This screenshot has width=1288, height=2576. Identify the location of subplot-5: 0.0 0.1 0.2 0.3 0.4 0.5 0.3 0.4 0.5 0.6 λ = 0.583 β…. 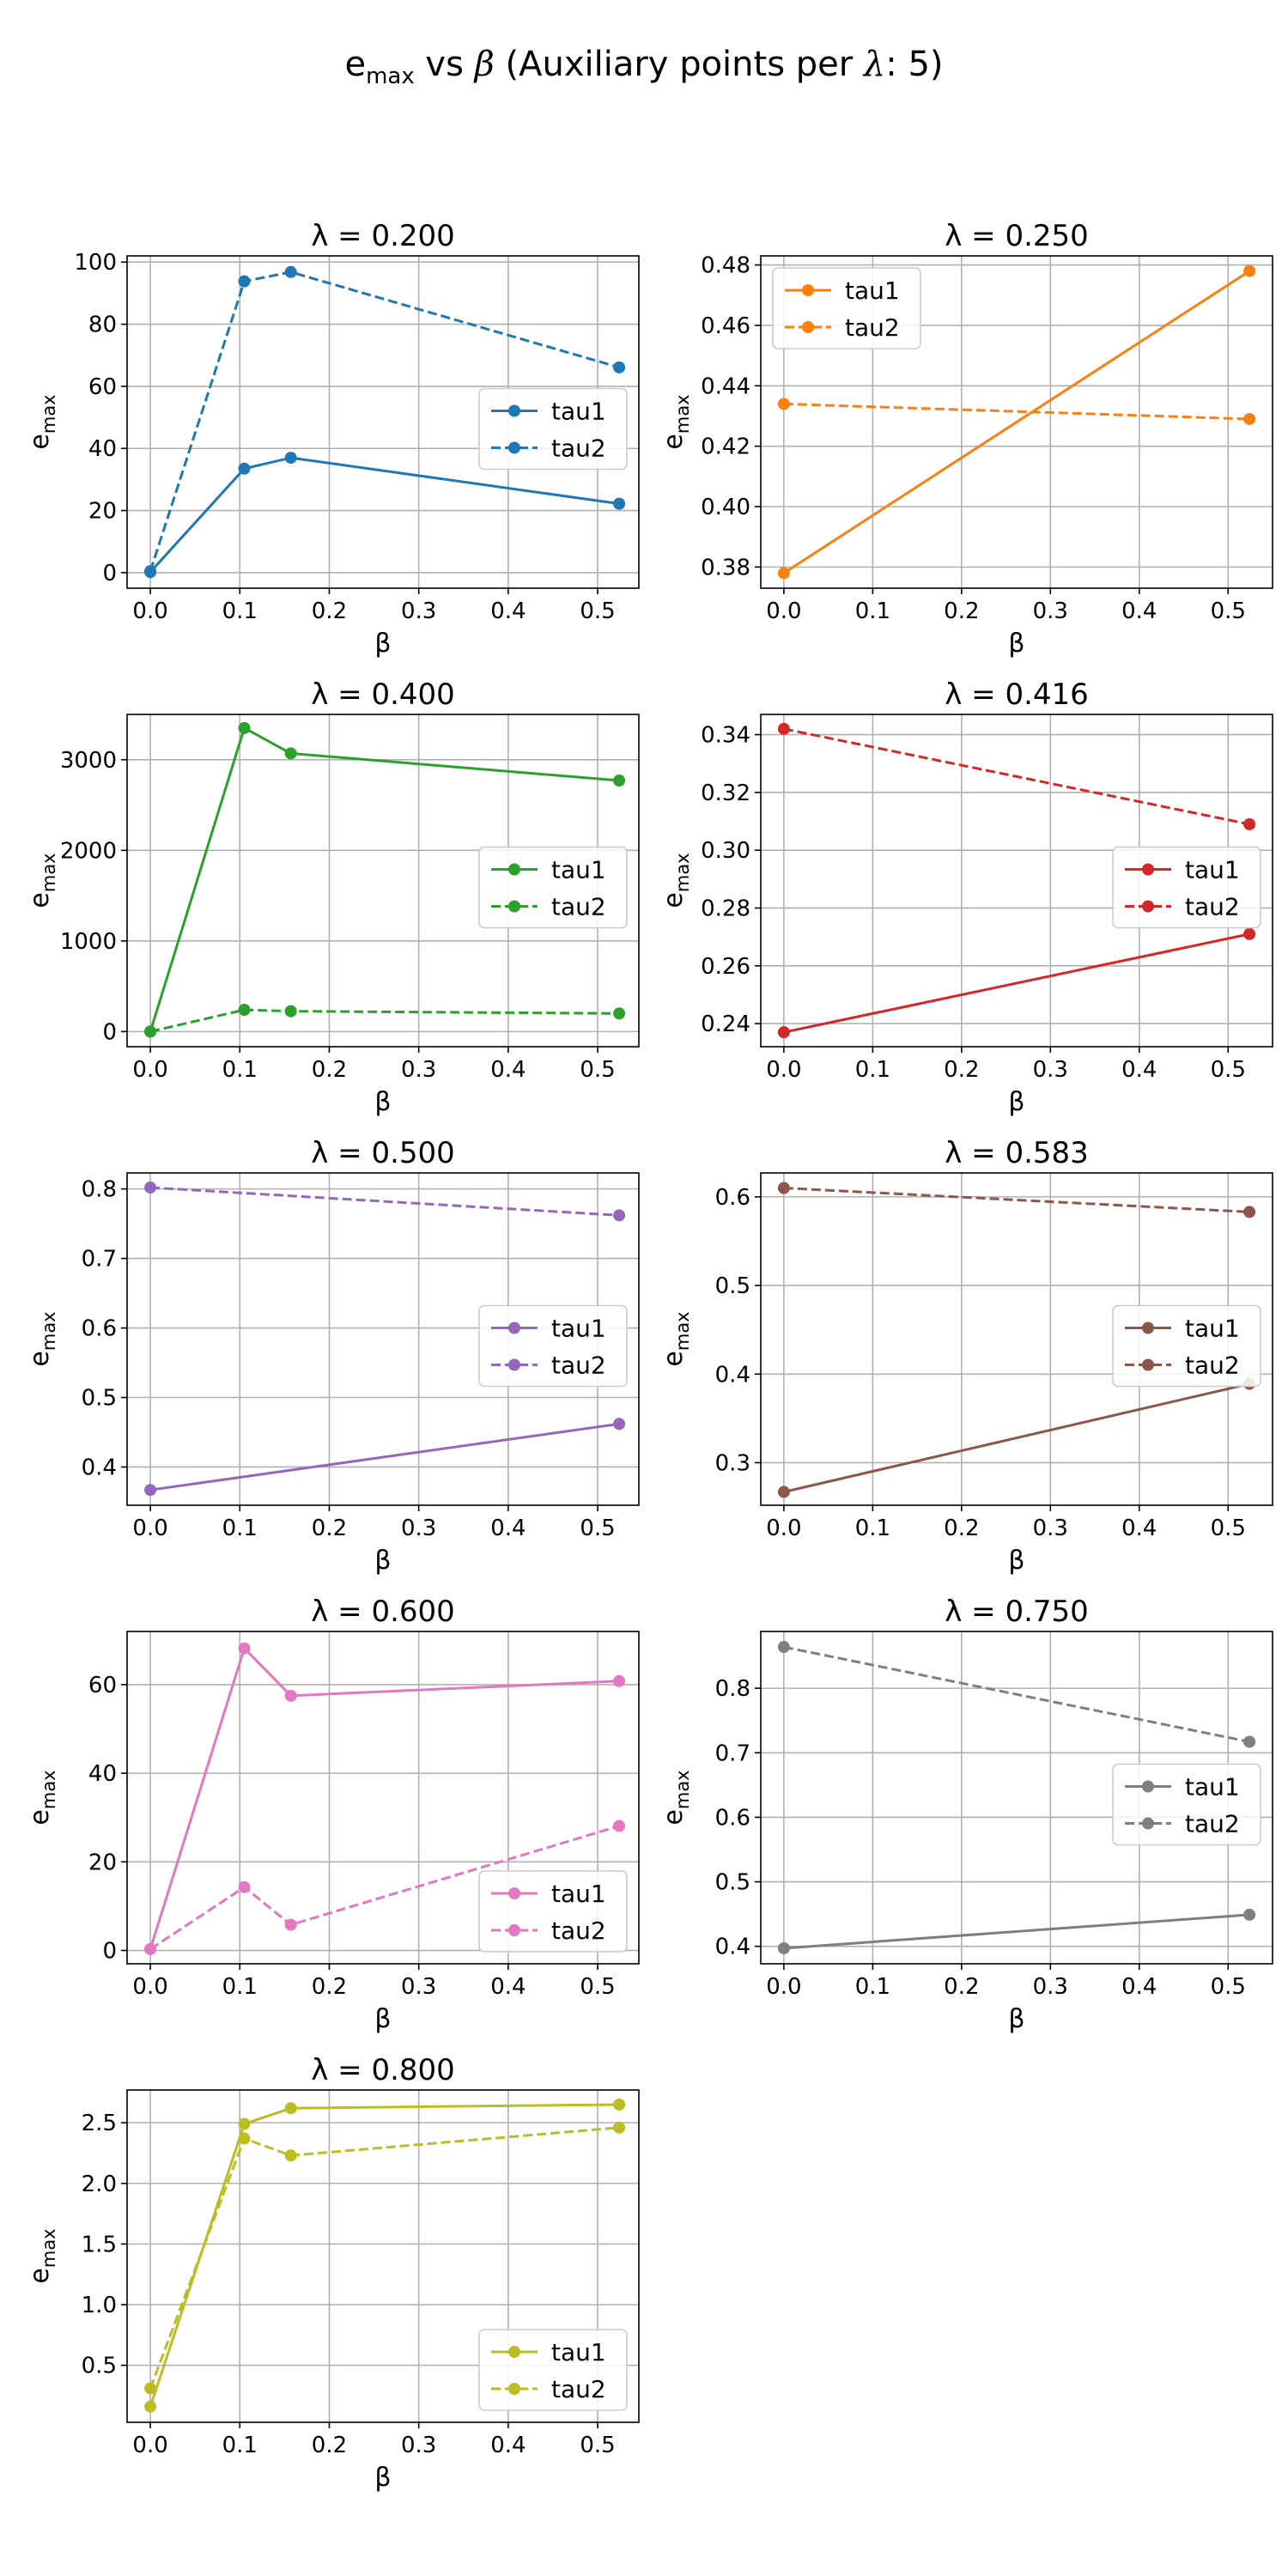
(966, 1356).